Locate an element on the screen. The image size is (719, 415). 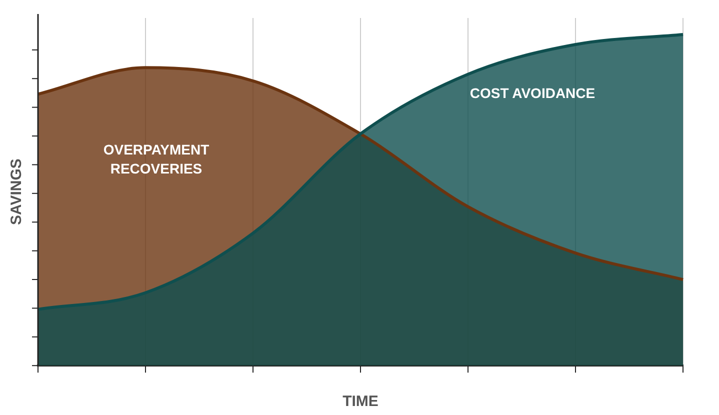
x-axis-title: TIME is located at coordinates (360, 401).